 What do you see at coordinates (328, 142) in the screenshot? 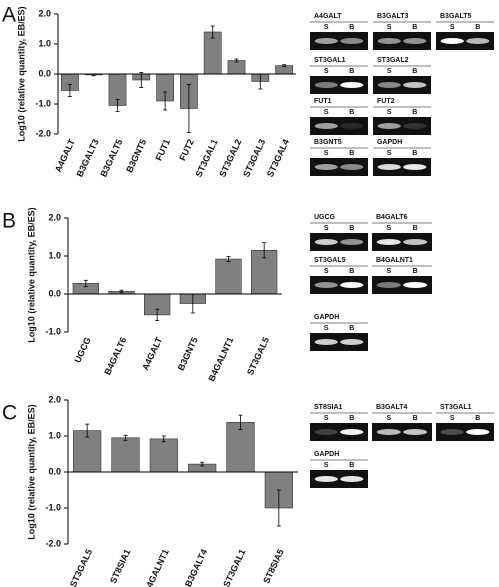
I see `gel-gene: B3GNT5` at bounding box center [328, 142].